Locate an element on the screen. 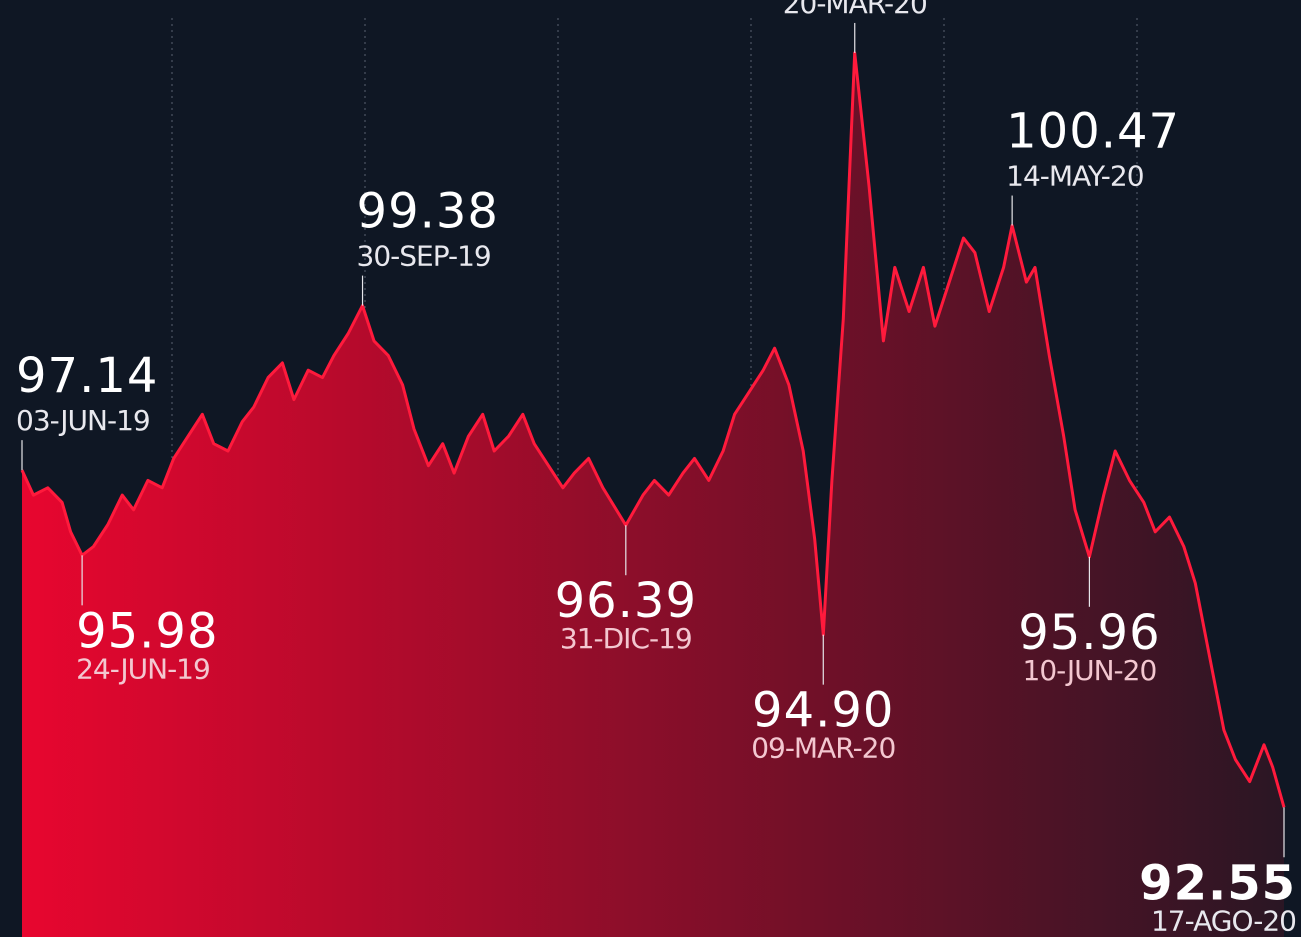 The width and height of the screenshot is (1301, 937). annotation-value: 97.14 is located at coordinates (87, 376).